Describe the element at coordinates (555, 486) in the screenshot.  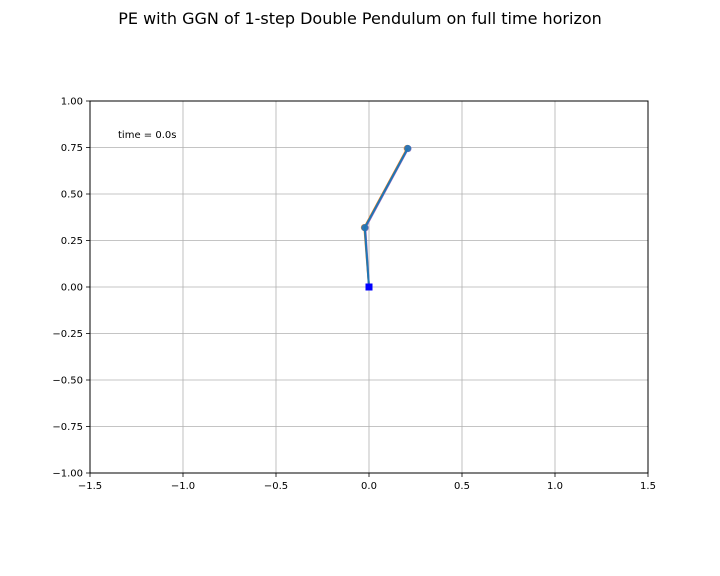
I see `x-tick-label: 1.0` at that location.